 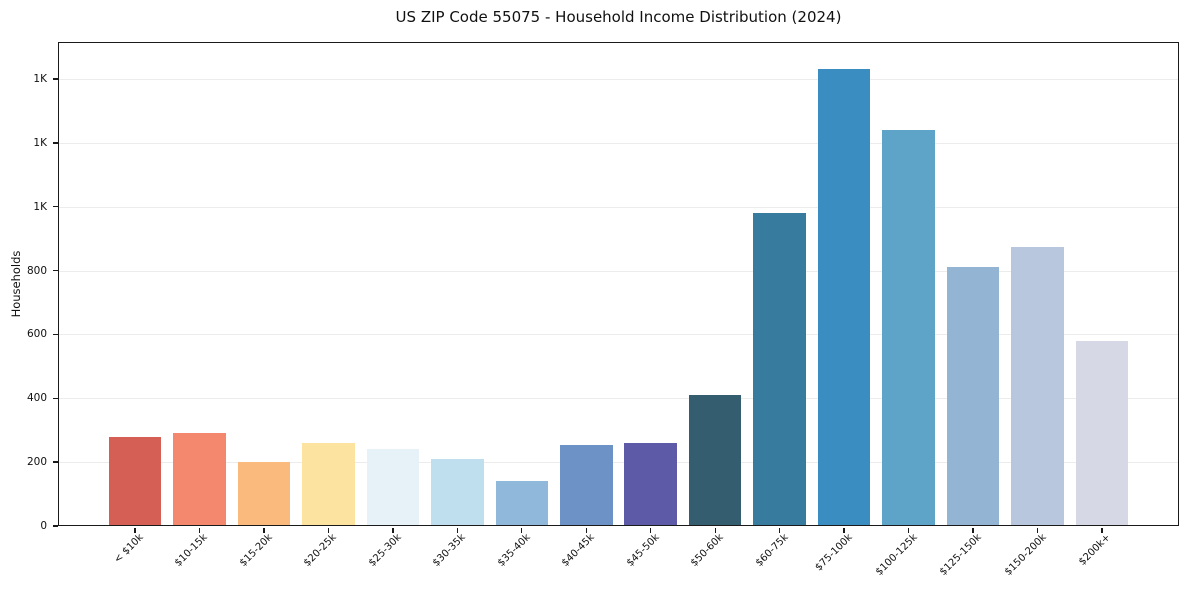 What do you see at coordinates (43, 526) in the screenshot?
I see `y-tick-label: 0` at bounding box center [43, 526].